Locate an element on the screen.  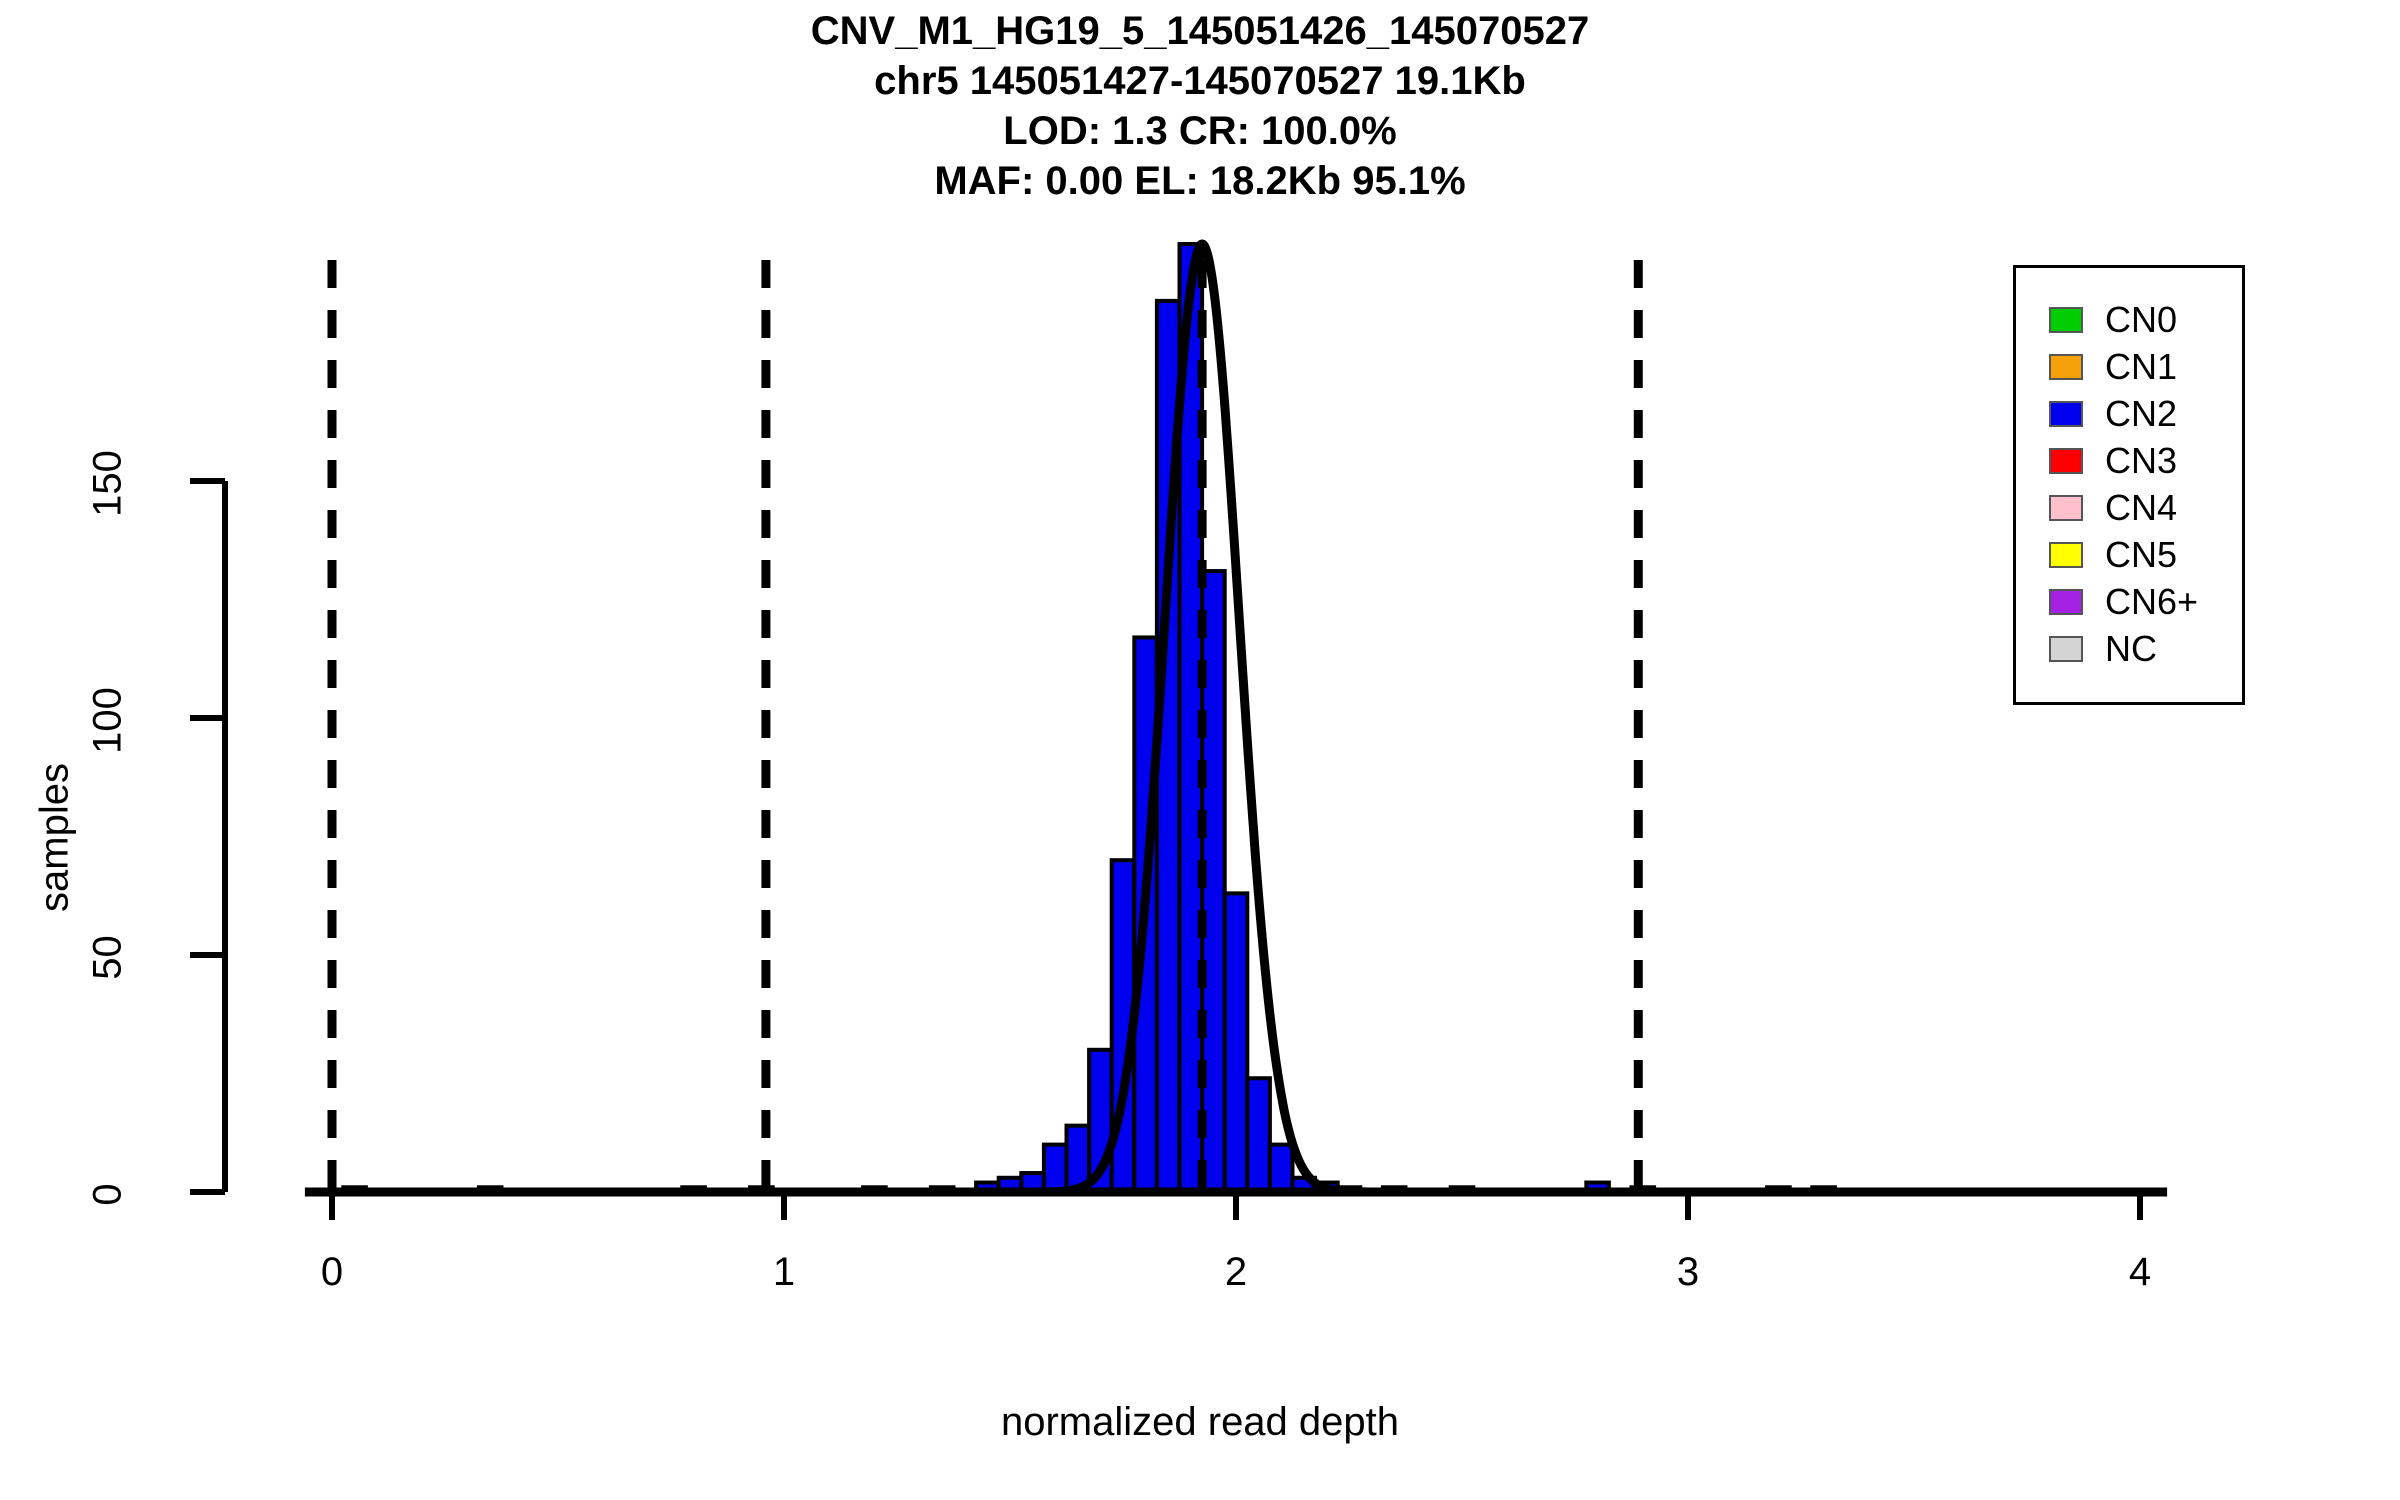
x-tick-label: 0 is located at coordinates (332, 1272).